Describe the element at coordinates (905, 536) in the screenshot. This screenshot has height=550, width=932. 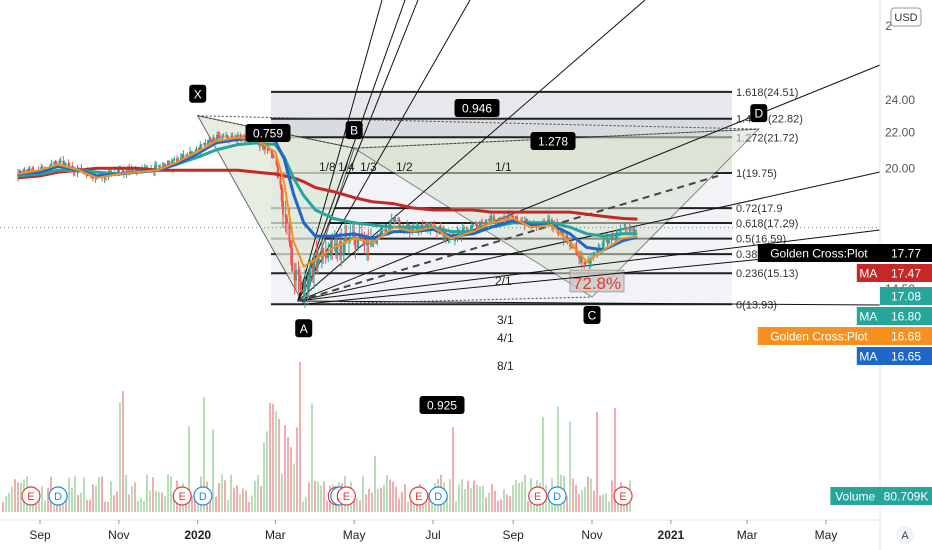
I see `auto-scale-label: A` at that location.